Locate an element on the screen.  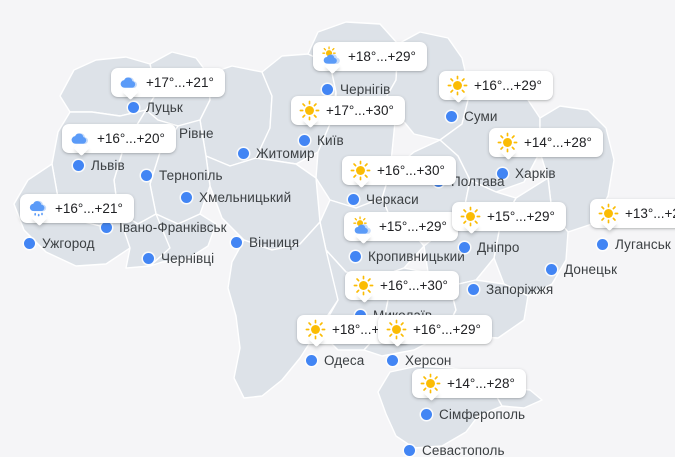
city-marker-kharkiv: Харків is located at coordinates (526, 174).